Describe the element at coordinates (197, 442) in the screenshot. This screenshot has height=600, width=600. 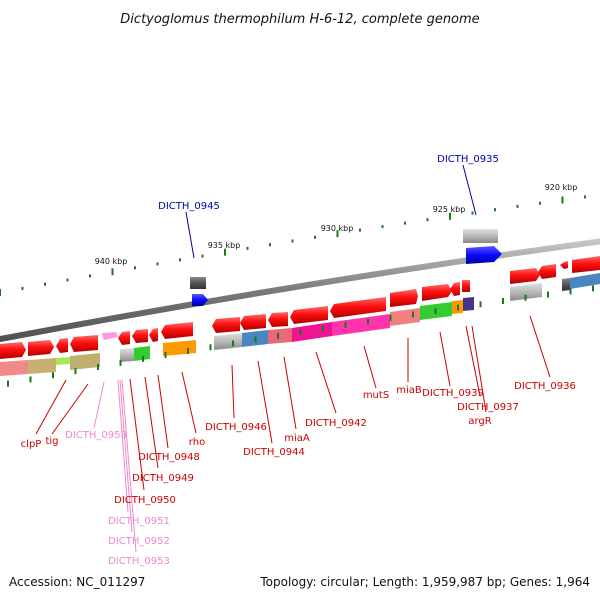
I see `gene-label-rho: rho` at that location.